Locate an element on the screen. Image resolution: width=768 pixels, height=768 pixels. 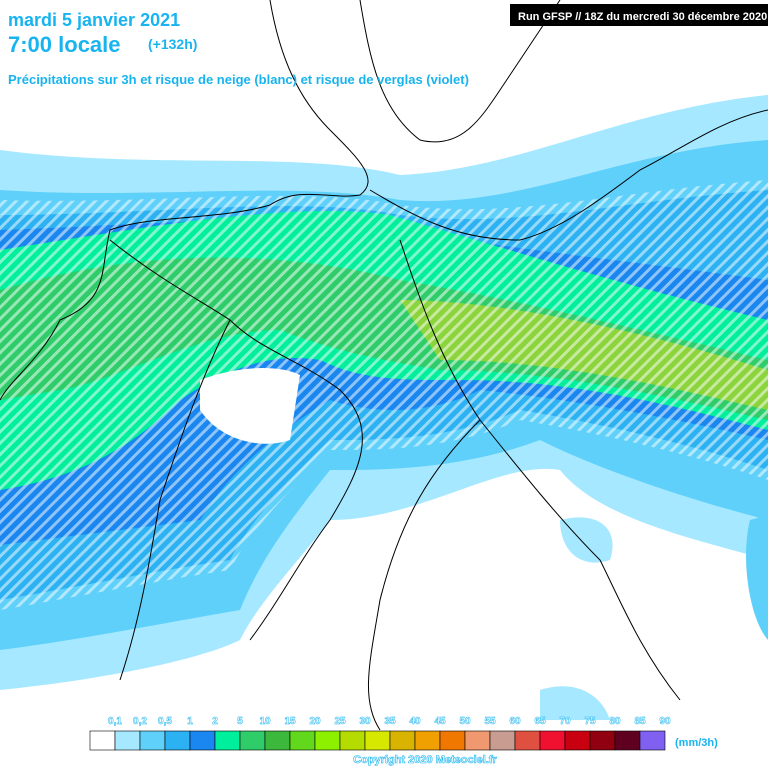
legend-label: 2 is located at coordinates (215, 721).